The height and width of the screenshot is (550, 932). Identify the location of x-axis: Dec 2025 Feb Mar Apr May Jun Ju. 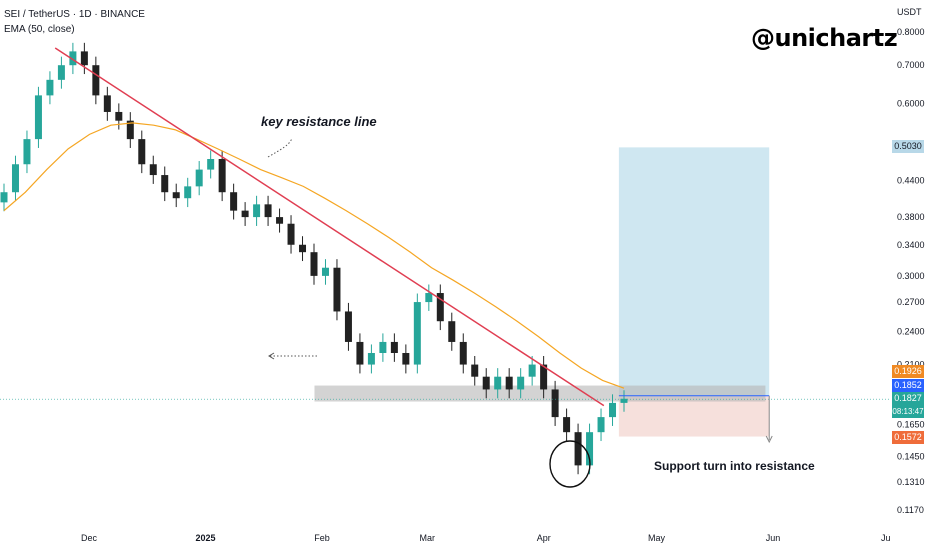
(485, 538).